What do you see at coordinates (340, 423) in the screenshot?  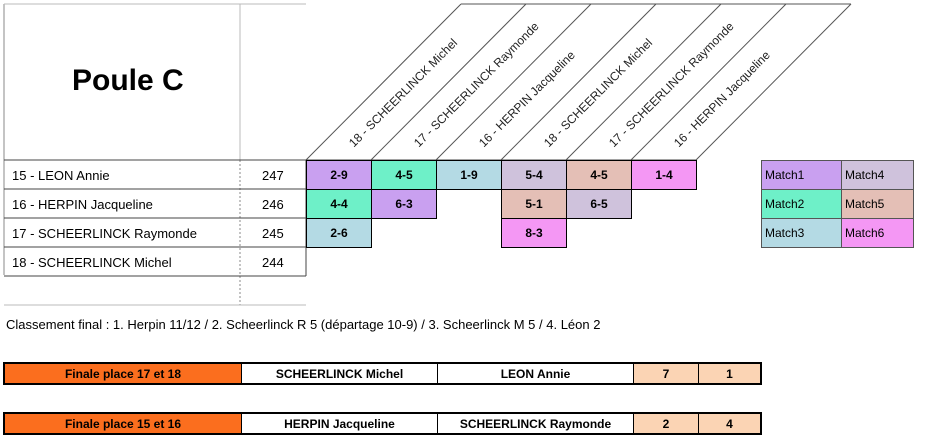 I see `final-player1: HERPIN Jacqueline` at bounding box center [340, 423].